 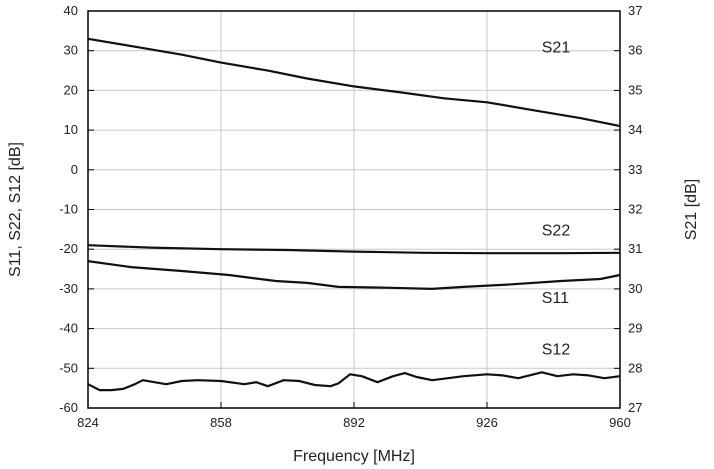 I want to click on series-line-s12, so click(x=354, y=381).